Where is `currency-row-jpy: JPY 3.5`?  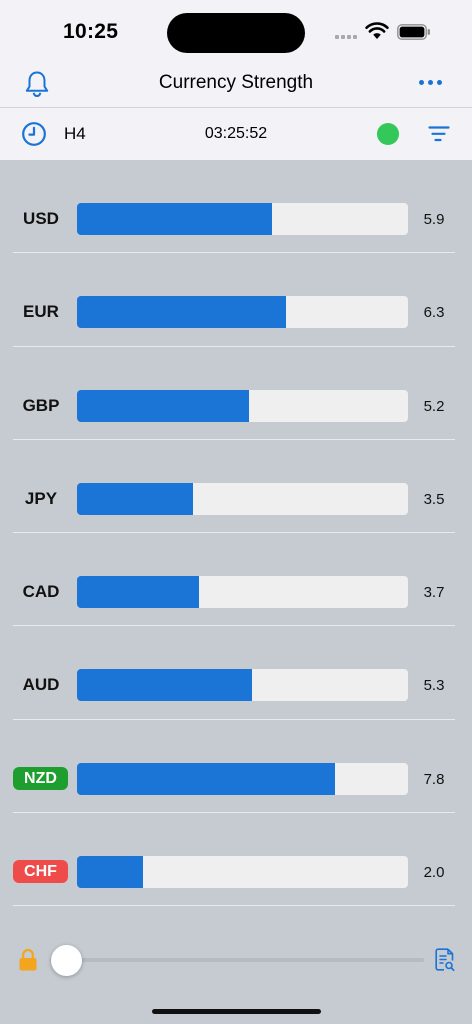
currency-row-jpy: JPY 3.5 is located at coordinates (236, 487).